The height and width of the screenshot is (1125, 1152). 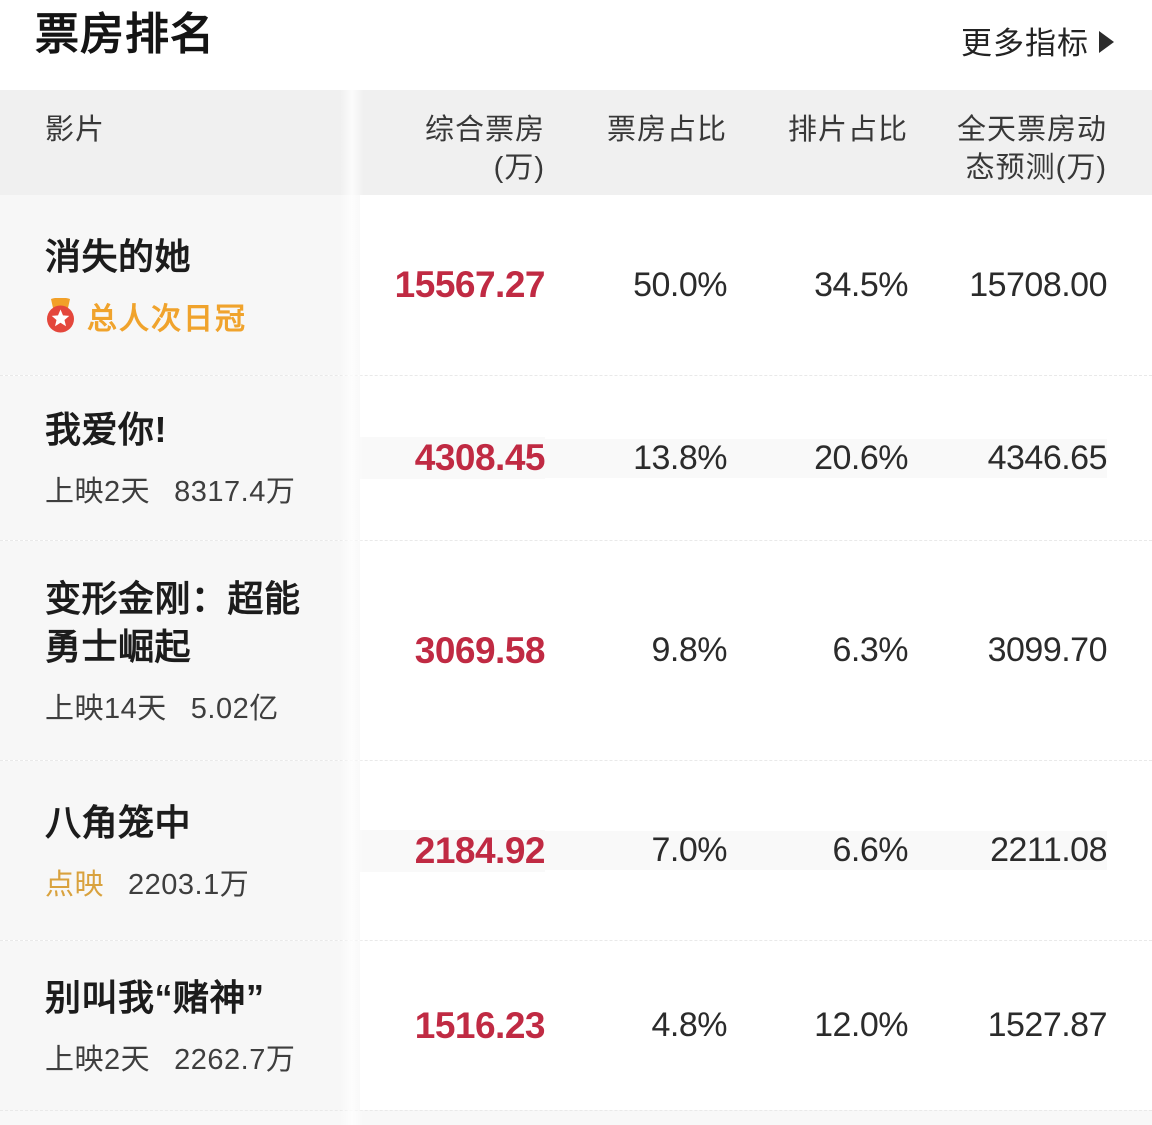 I want to click on cumulative-gross: 8317.4万, so click(x=235, y=492).